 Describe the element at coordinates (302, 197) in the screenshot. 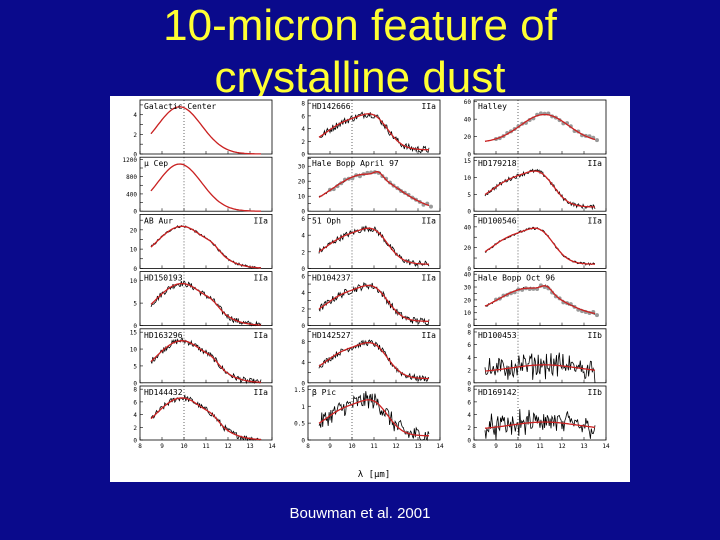

I see `panel-2-2-ytick-label: 10` at that location.